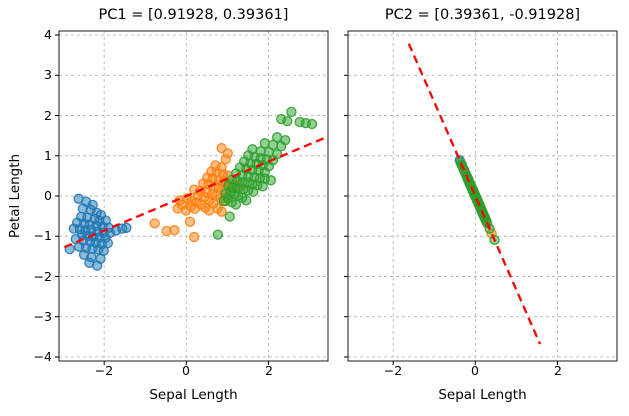 Image resolution: width=629 pixels, height=416 pixels. What do you see at coordinates (193, 395) in the screenshot?
I see `left-x-axis-label: Sepal Length` at bounding box center [193, 395].